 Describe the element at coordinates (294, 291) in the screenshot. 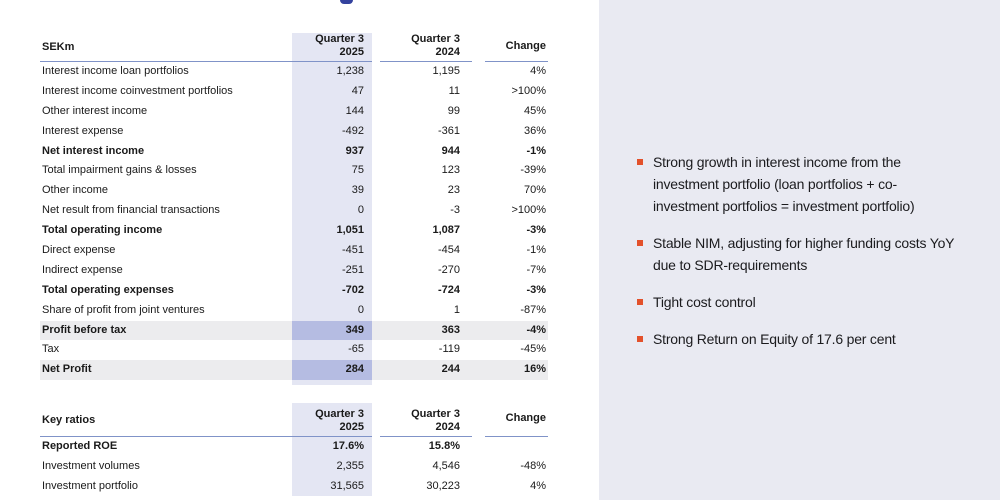

I see `table-row: Total operating expenses -702 -724 -3%` at that location.